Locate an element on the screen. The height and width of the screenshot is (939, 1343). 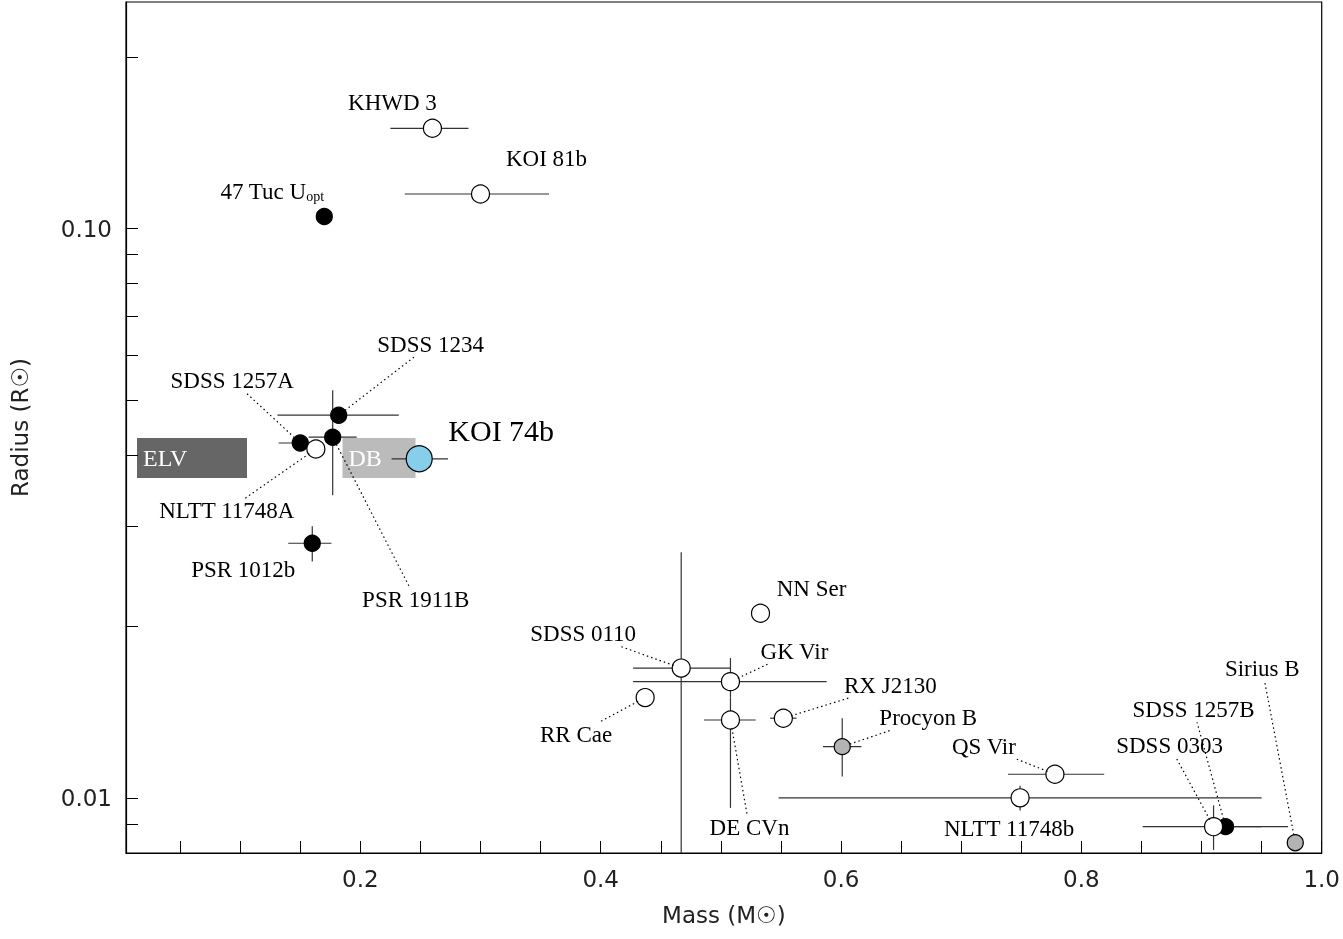
annotation: SDSS 0303 is located at coordinates (1169, 746).